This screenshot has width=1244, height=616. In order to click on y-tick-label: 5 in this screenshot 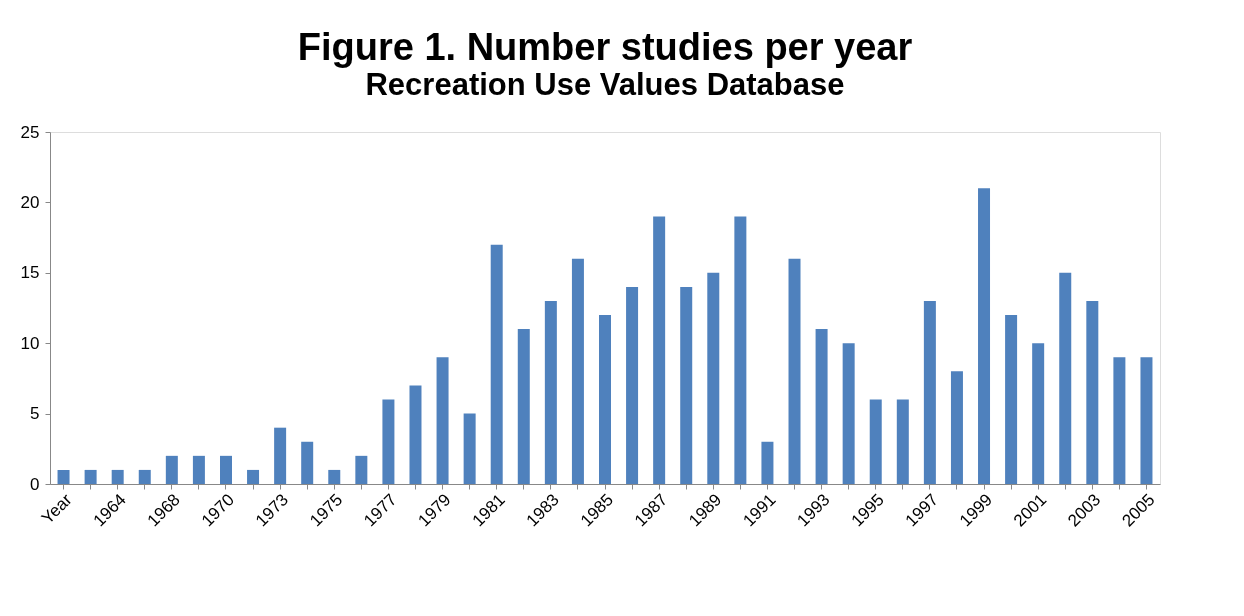, I will do `click(35, 414)`.